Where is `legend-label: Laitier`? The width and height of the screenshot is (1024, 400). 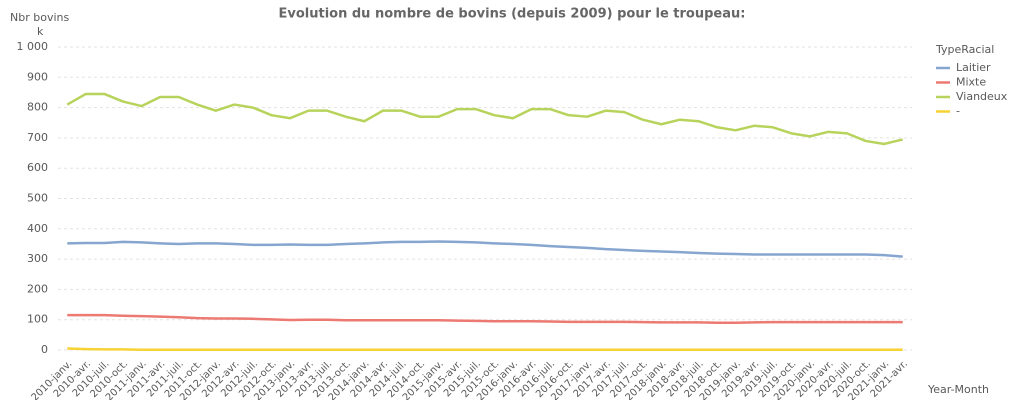 legend-label: Laitier is located at coordinates (973, 67).